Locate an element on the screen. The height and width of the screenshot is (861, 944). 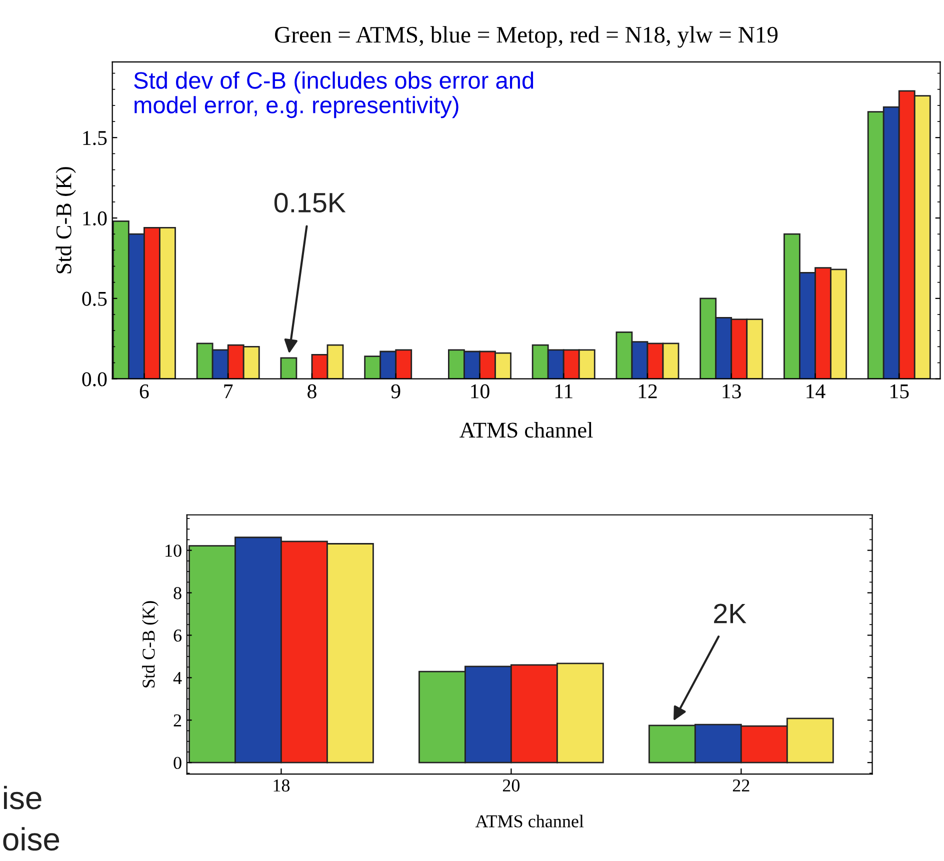
x-tick-label: 7 is located at coordinates (228, 391).